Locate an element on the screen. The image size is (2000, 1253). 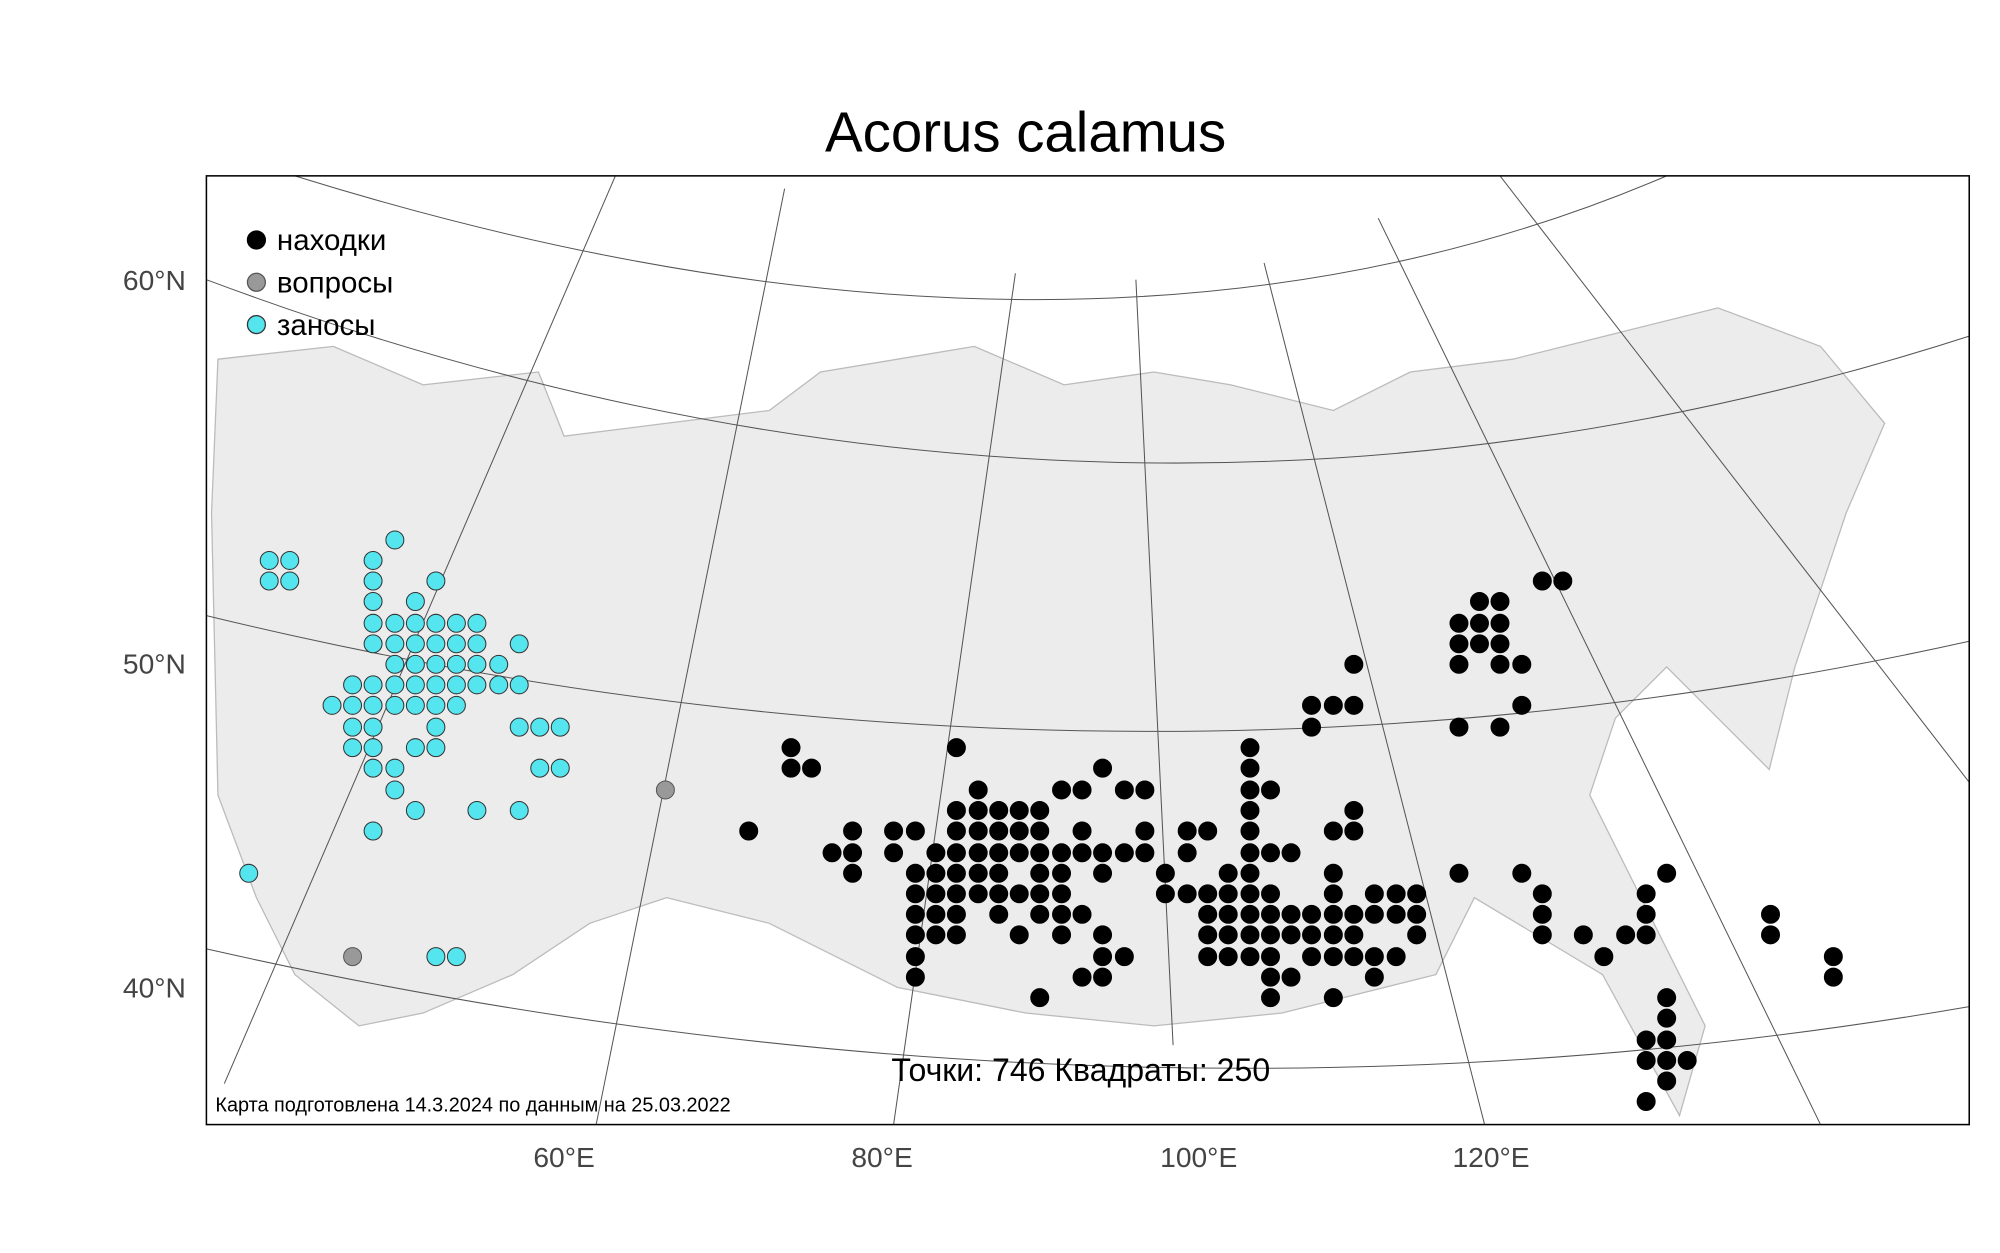
legend: находки вопросы заносы is located at coordinates (319, 283).